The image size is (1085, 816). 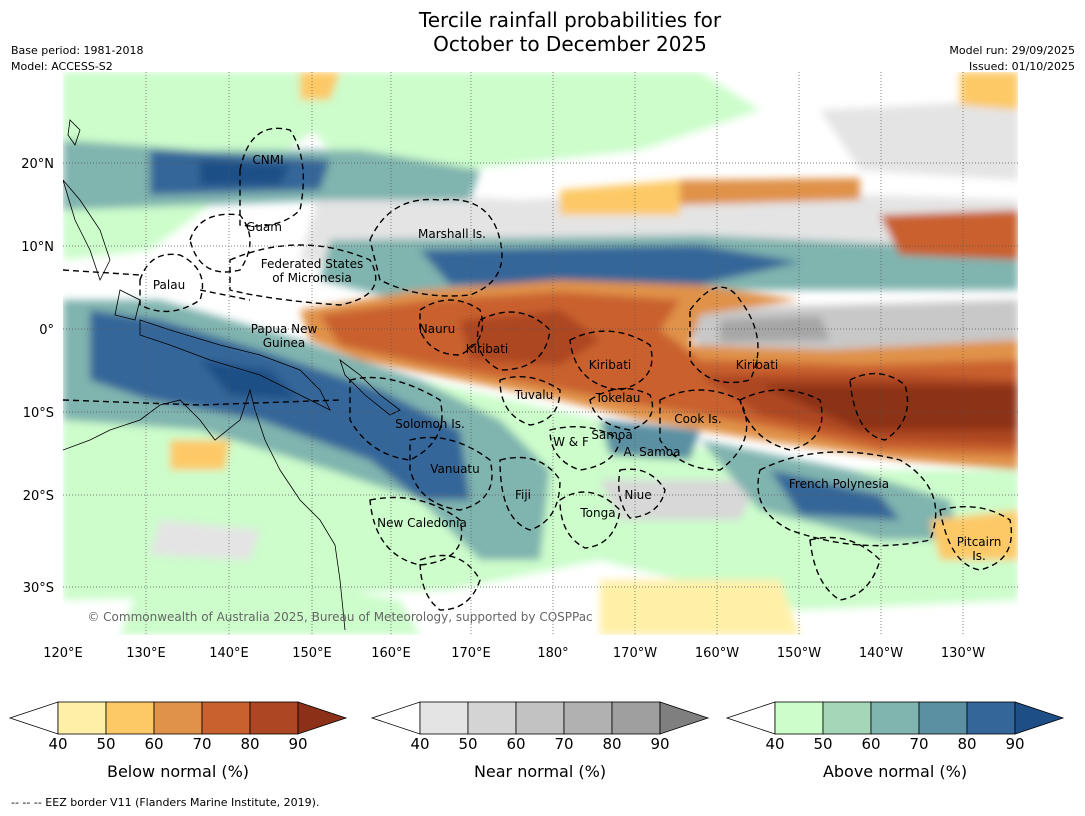 What do you see at coordinates (38, 413) in the screenshot?
I see `lat-tick: 10°S` at bounding box center [38, 413].